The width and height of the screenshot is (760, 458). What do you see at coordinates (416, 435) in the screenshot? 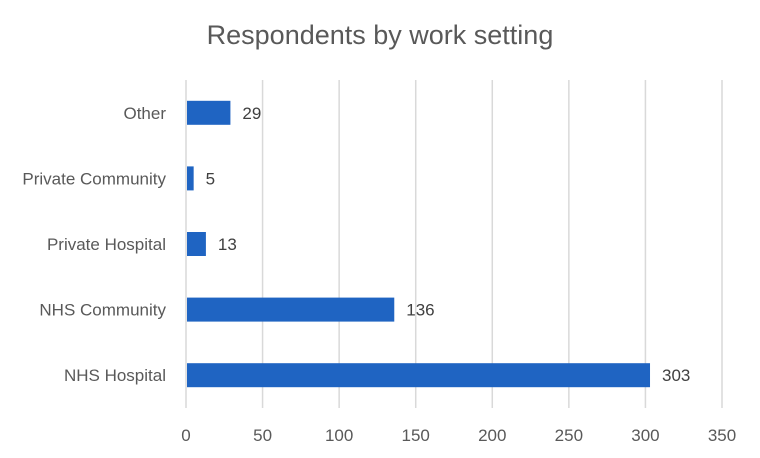
I see `x-tick-label: 150` at bounding box center [416, 435].